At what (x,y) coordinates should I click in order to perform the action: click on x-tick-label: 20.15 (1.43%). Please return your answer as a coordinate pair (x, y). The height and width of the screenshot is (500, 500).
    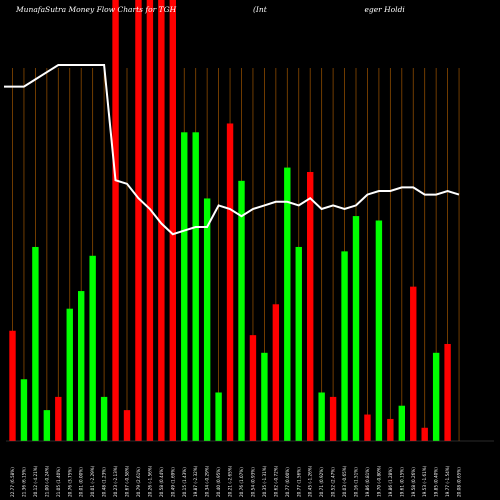
    Looking at the image, I should click on (184, 482).